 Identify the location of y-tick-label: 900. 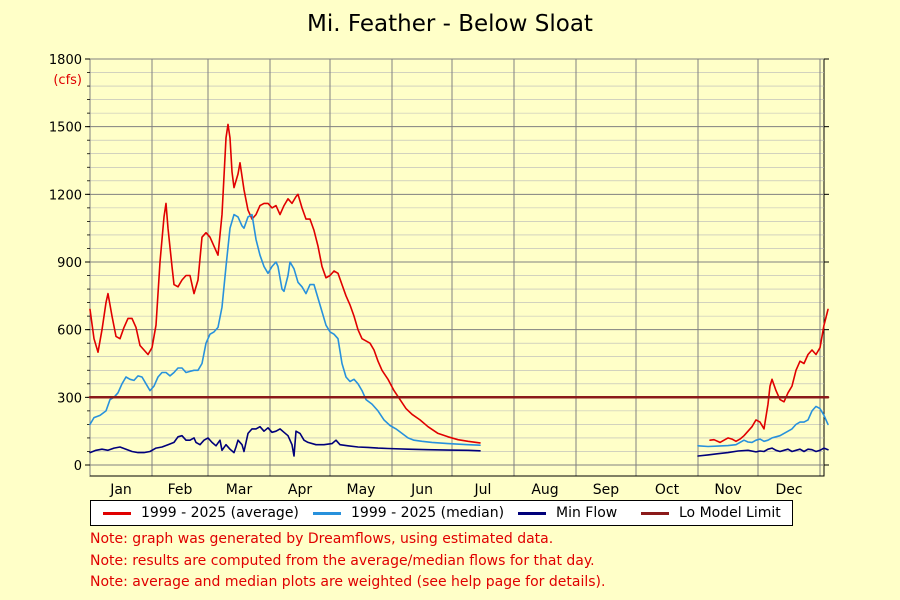
(69, 263).